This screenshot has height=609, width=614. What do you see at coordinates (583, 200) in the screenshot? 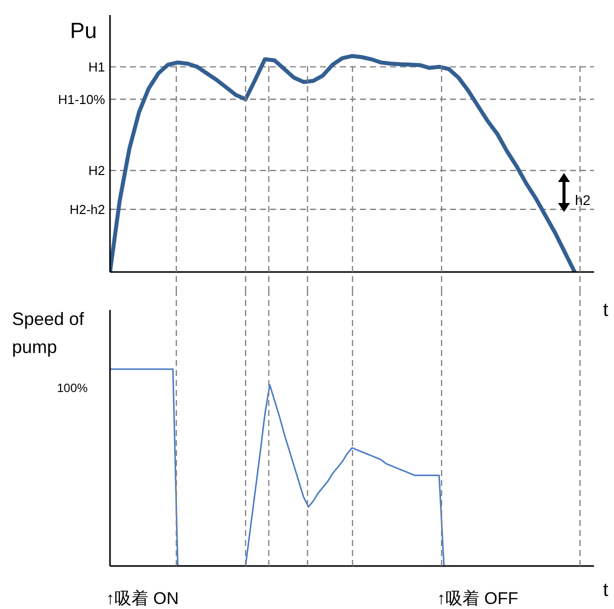
I see `annotation: h2` at bounding box center [583, 200].